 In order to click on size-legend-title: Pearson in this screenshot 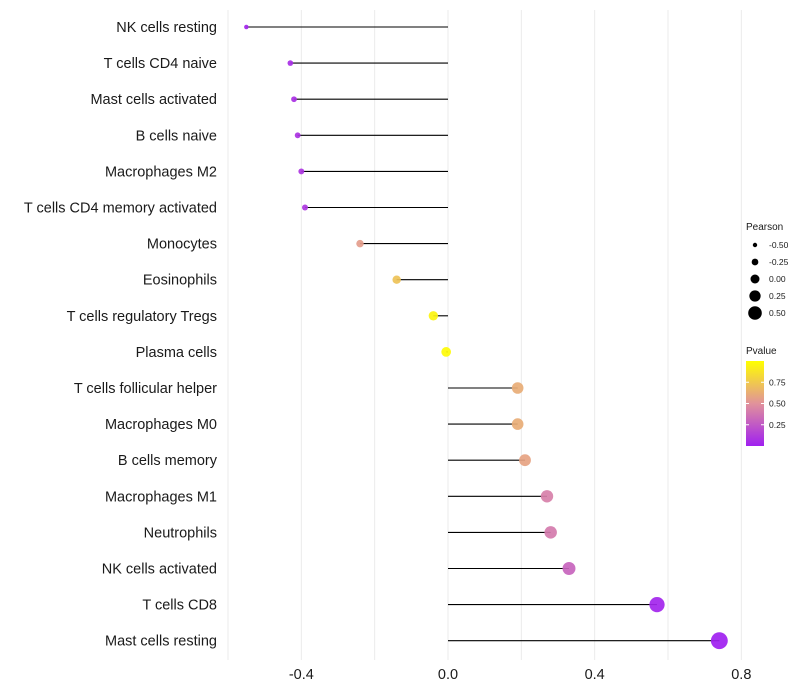, I will do `click(764, 227)`.